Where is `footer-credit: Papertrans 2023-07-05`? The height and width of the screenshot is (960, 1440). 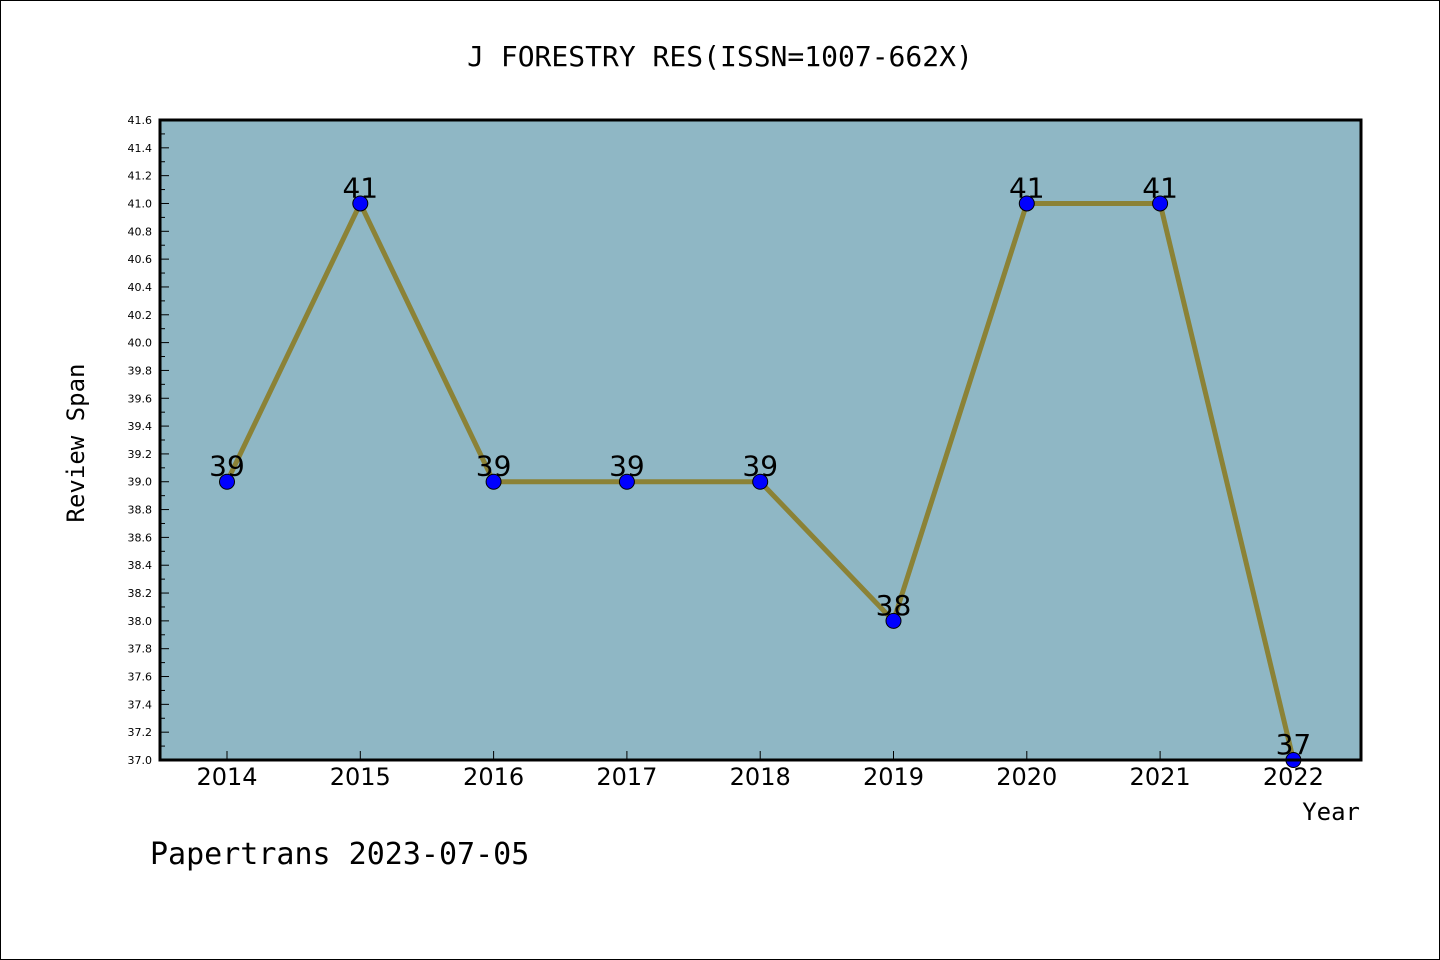 footer-credit: Papertrans 2023-07-05 is located at coordinates (339, 854).